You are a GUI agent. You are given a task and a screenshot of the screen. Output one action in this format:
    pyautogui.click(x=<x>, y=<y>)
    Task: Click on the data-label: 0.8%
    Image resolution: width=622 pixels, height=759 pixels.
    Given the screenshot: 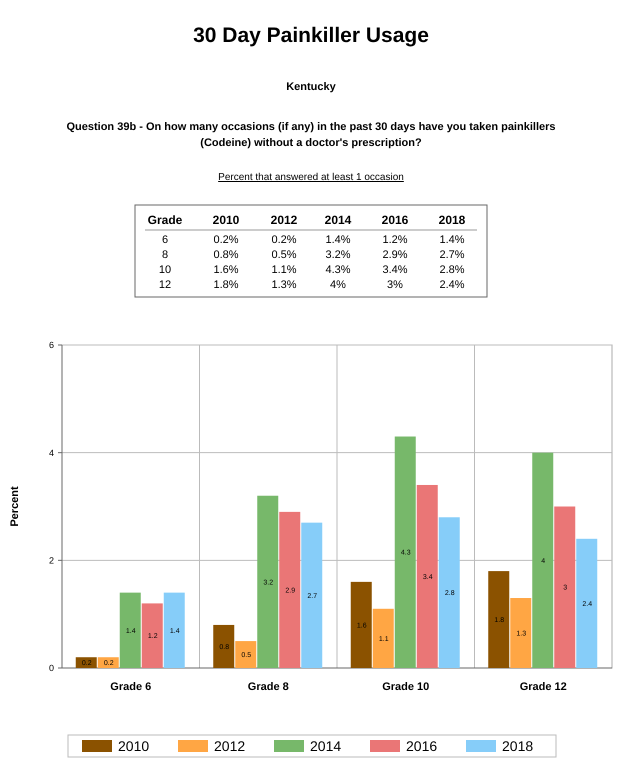 What is the action you would take?
    pyautogui.click(x=226, y=255)
    